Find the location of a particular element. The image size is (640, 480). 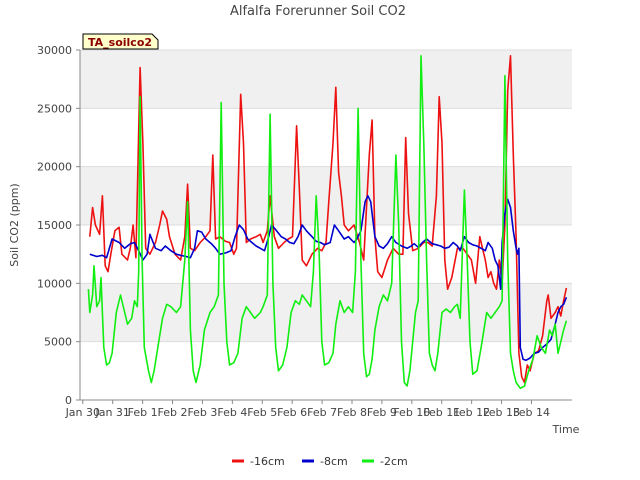

x-axis-label: Time is located at coordinates (566, 429).